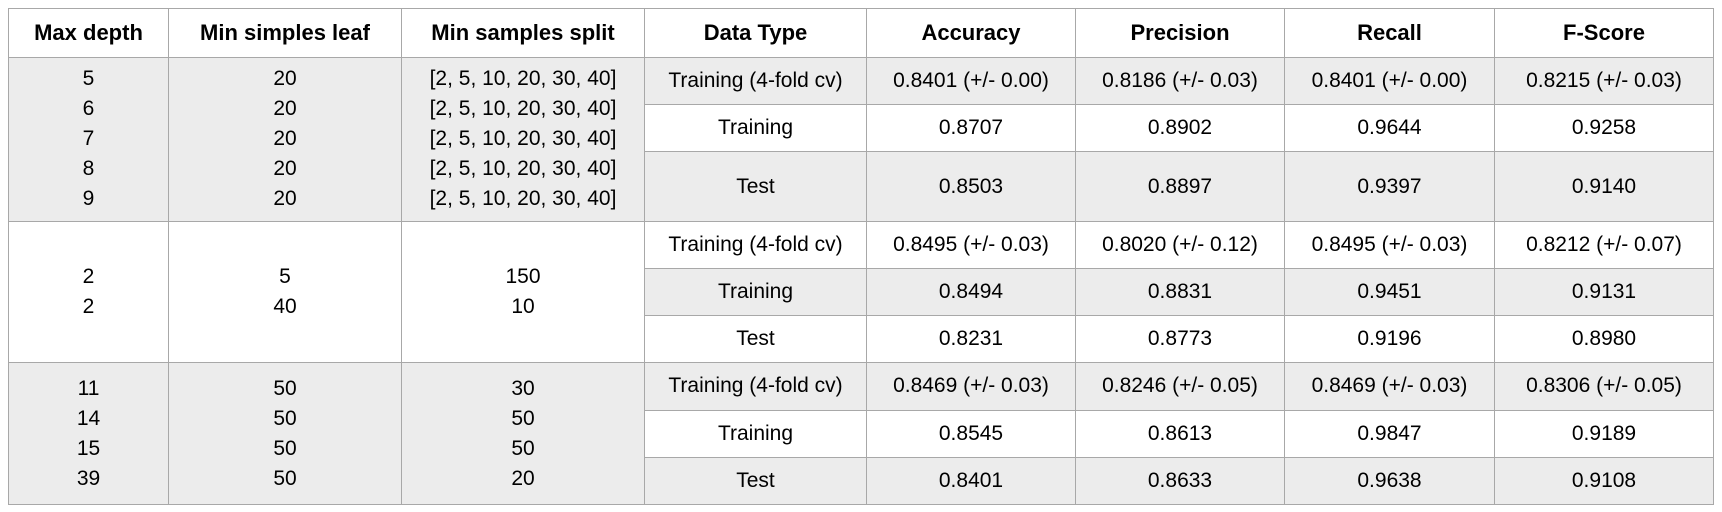 The width and height of the screenshot is (1722, 512). Describe the element at coordinates (1604, 339) in the screenshot. I see `f-score-cell: 0.8980` at that location.